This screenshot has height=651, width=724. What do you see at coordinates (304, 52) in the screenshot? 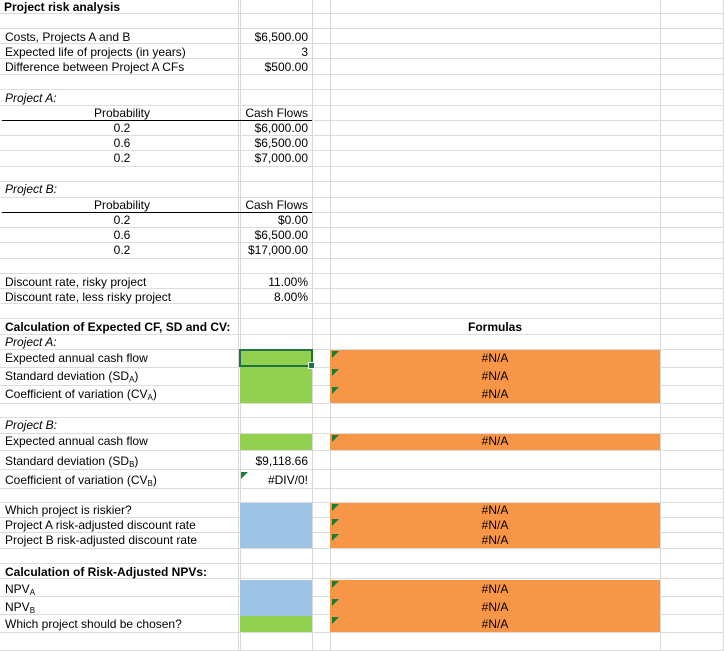
I see `life-value: 3` at bounding box center [304, 52].